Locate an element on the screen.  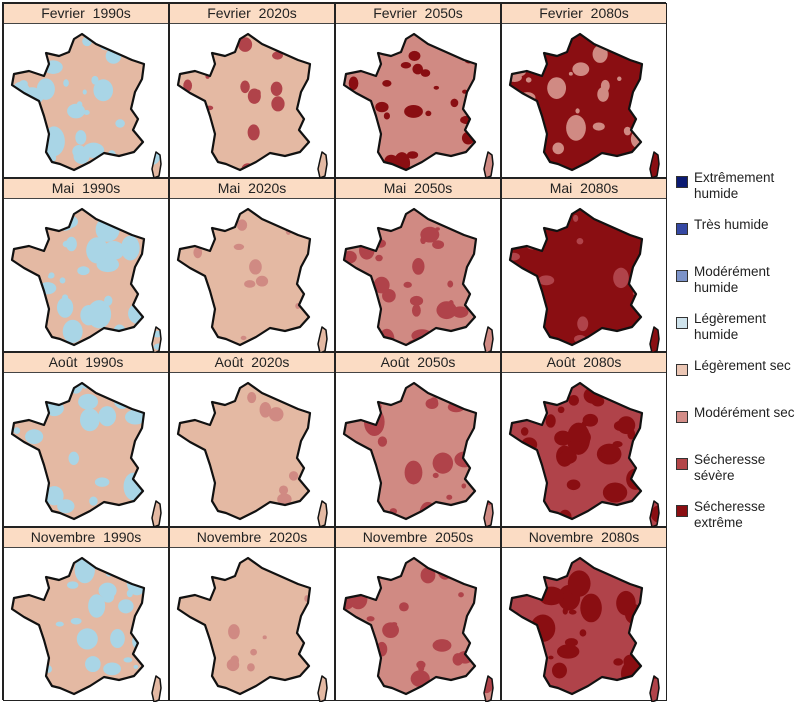
legend-item: Sécheresse extrême is located at coordinates (737, 522).